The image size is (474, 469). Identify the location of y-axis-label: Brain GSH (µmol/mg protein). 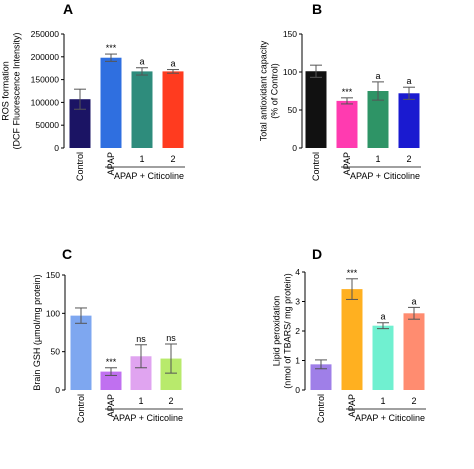
(37, 332).